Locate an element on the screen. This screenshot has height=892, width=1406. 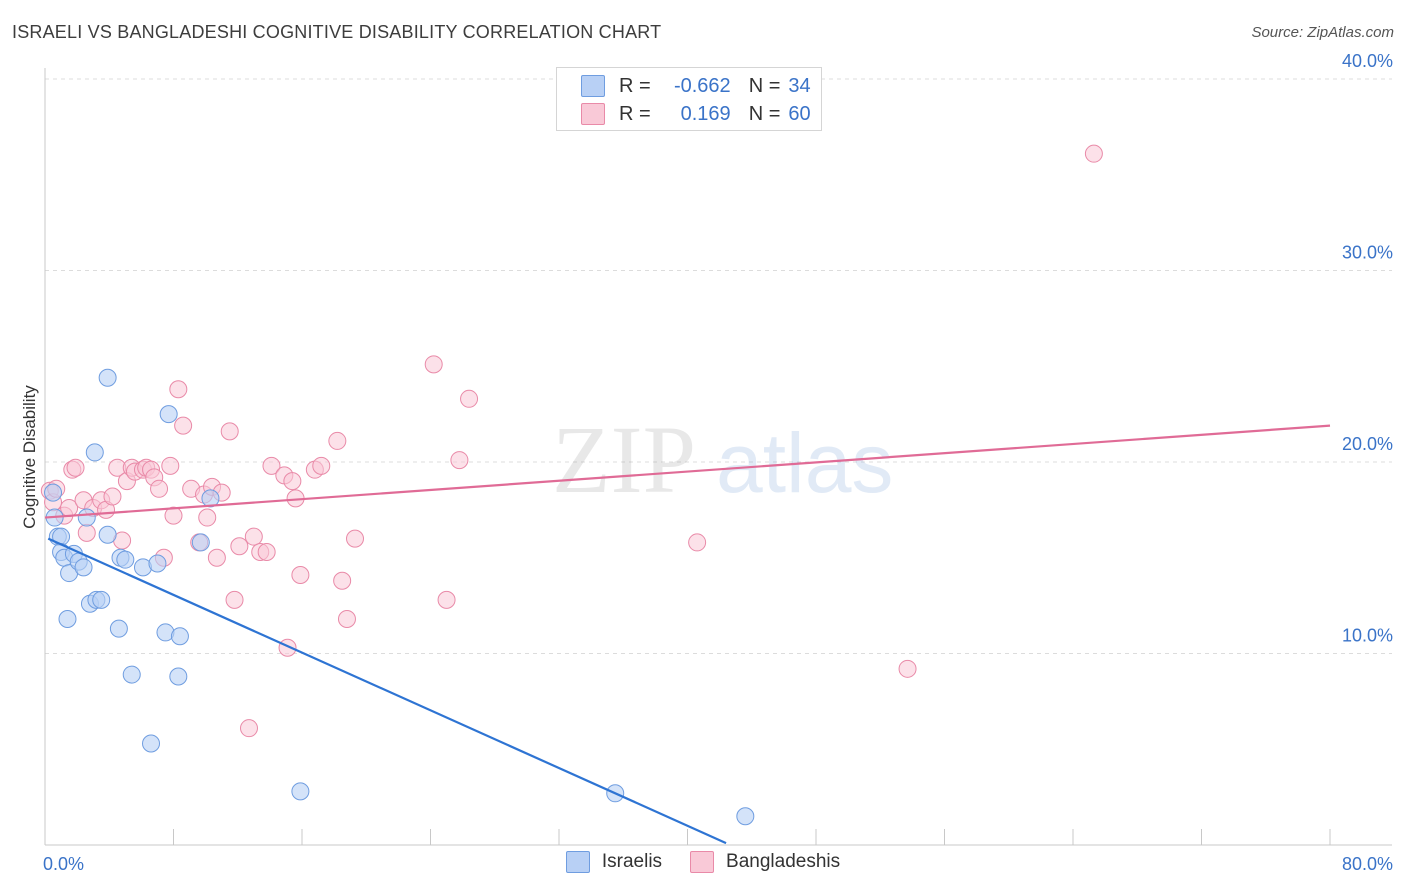
legend-item-israelis: Israelis is located at coordinates (614, 862).